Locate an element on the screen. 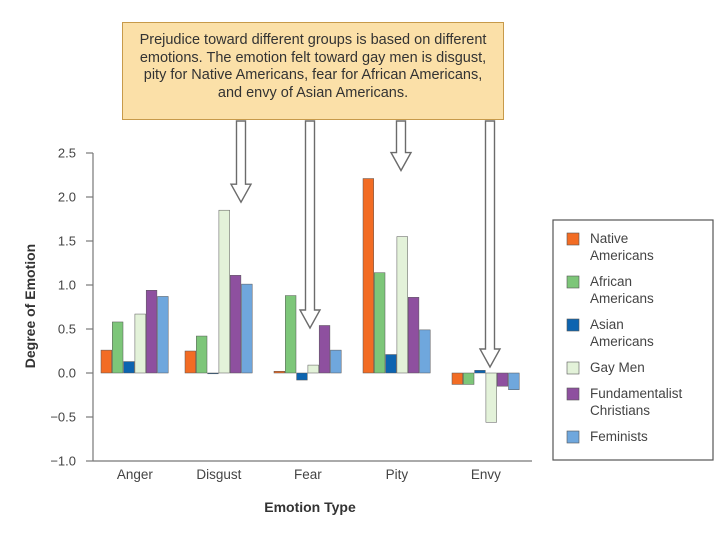 This screenshot has width=720, height=540. x-axis: Anger Disgust Fear Pity Envy is located at coordinates (312, 471).